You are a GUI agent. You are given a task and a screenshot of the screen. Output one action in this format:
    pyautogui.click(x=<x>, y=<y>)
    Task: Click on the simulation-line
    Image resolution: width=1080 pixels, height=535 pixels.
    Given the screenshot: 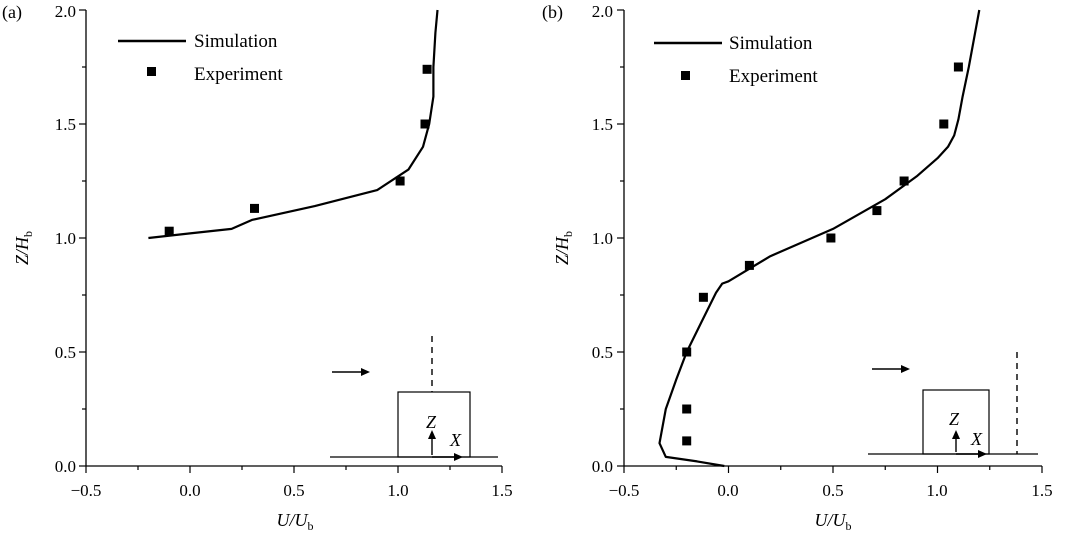 What is the action you would take?
    pyautogui.click(x=293, y=124)
    